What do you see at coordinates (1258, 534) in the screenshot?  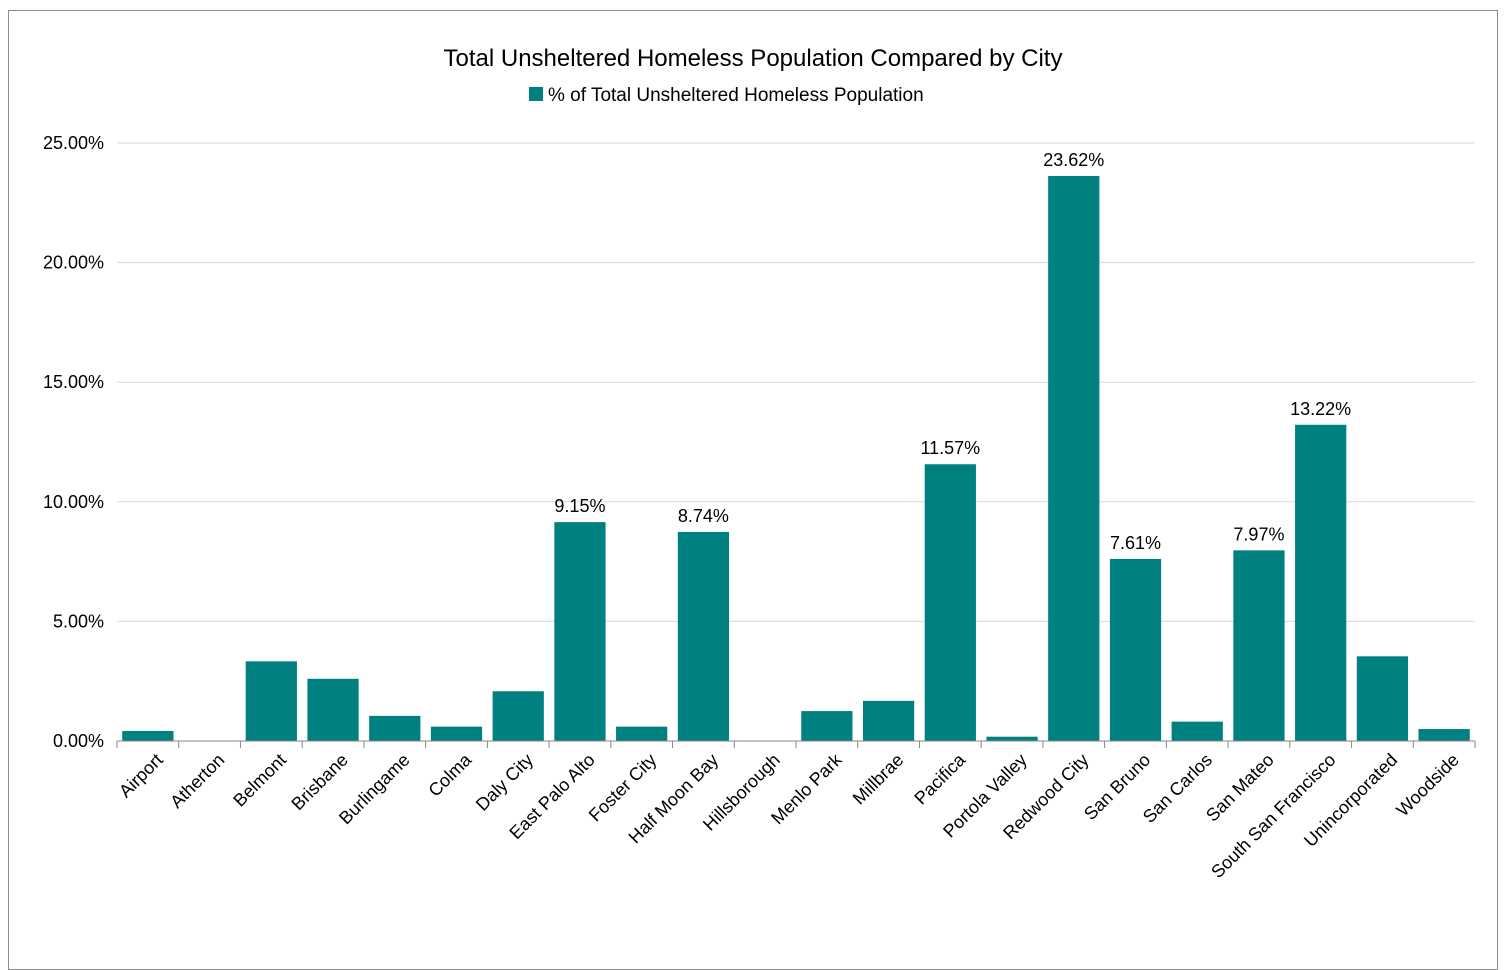 I see `data-label: 7.97%` at bounding box center [1258, 534].